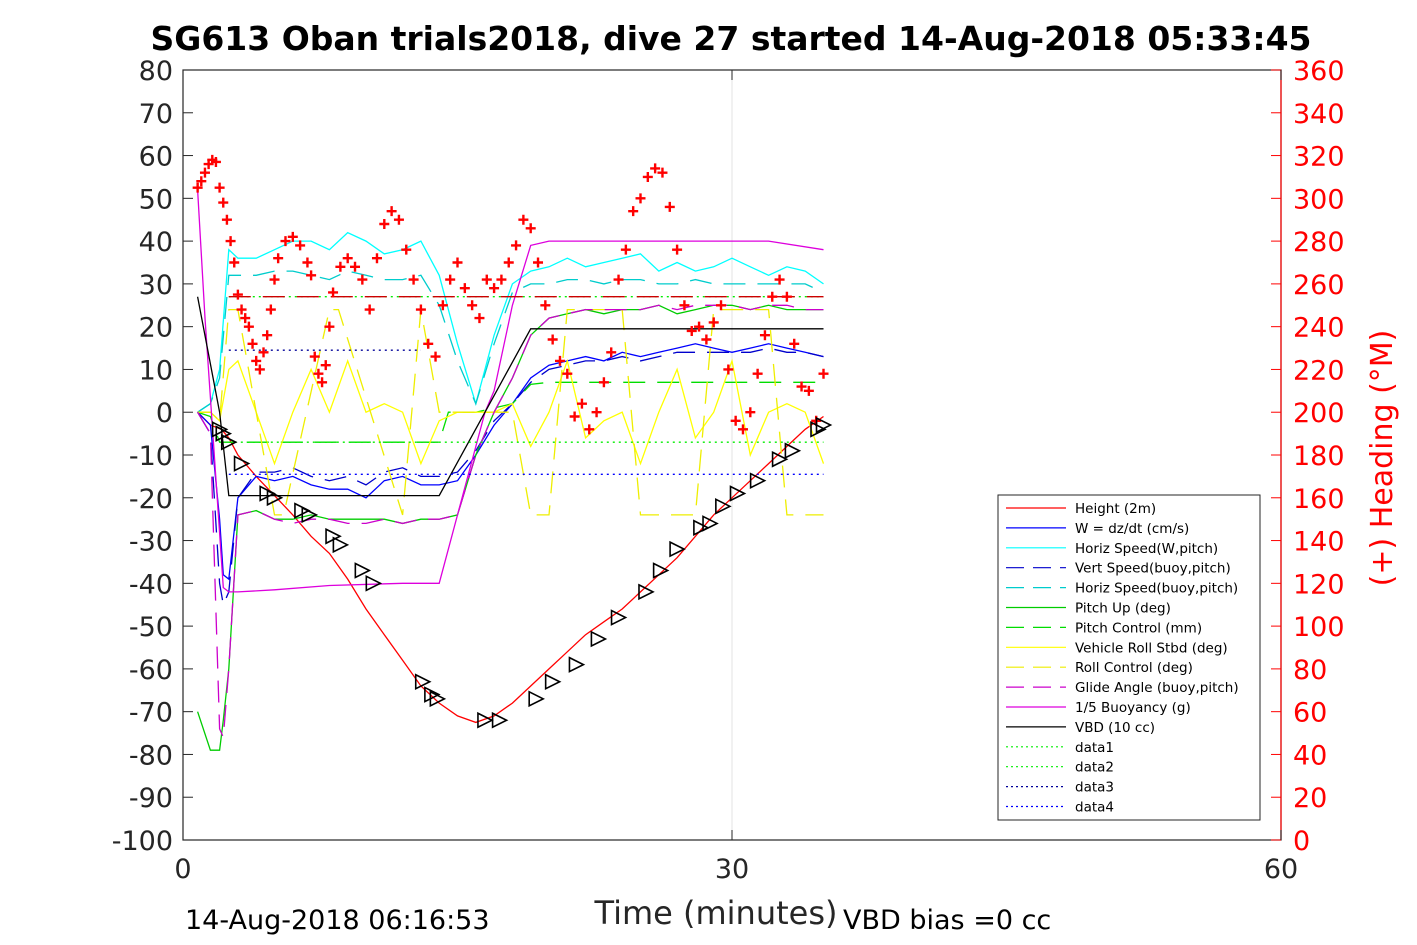  Describe the element at coordinates (151, 798) in the screenshot. I see `y-tick-label: -90` at that location.